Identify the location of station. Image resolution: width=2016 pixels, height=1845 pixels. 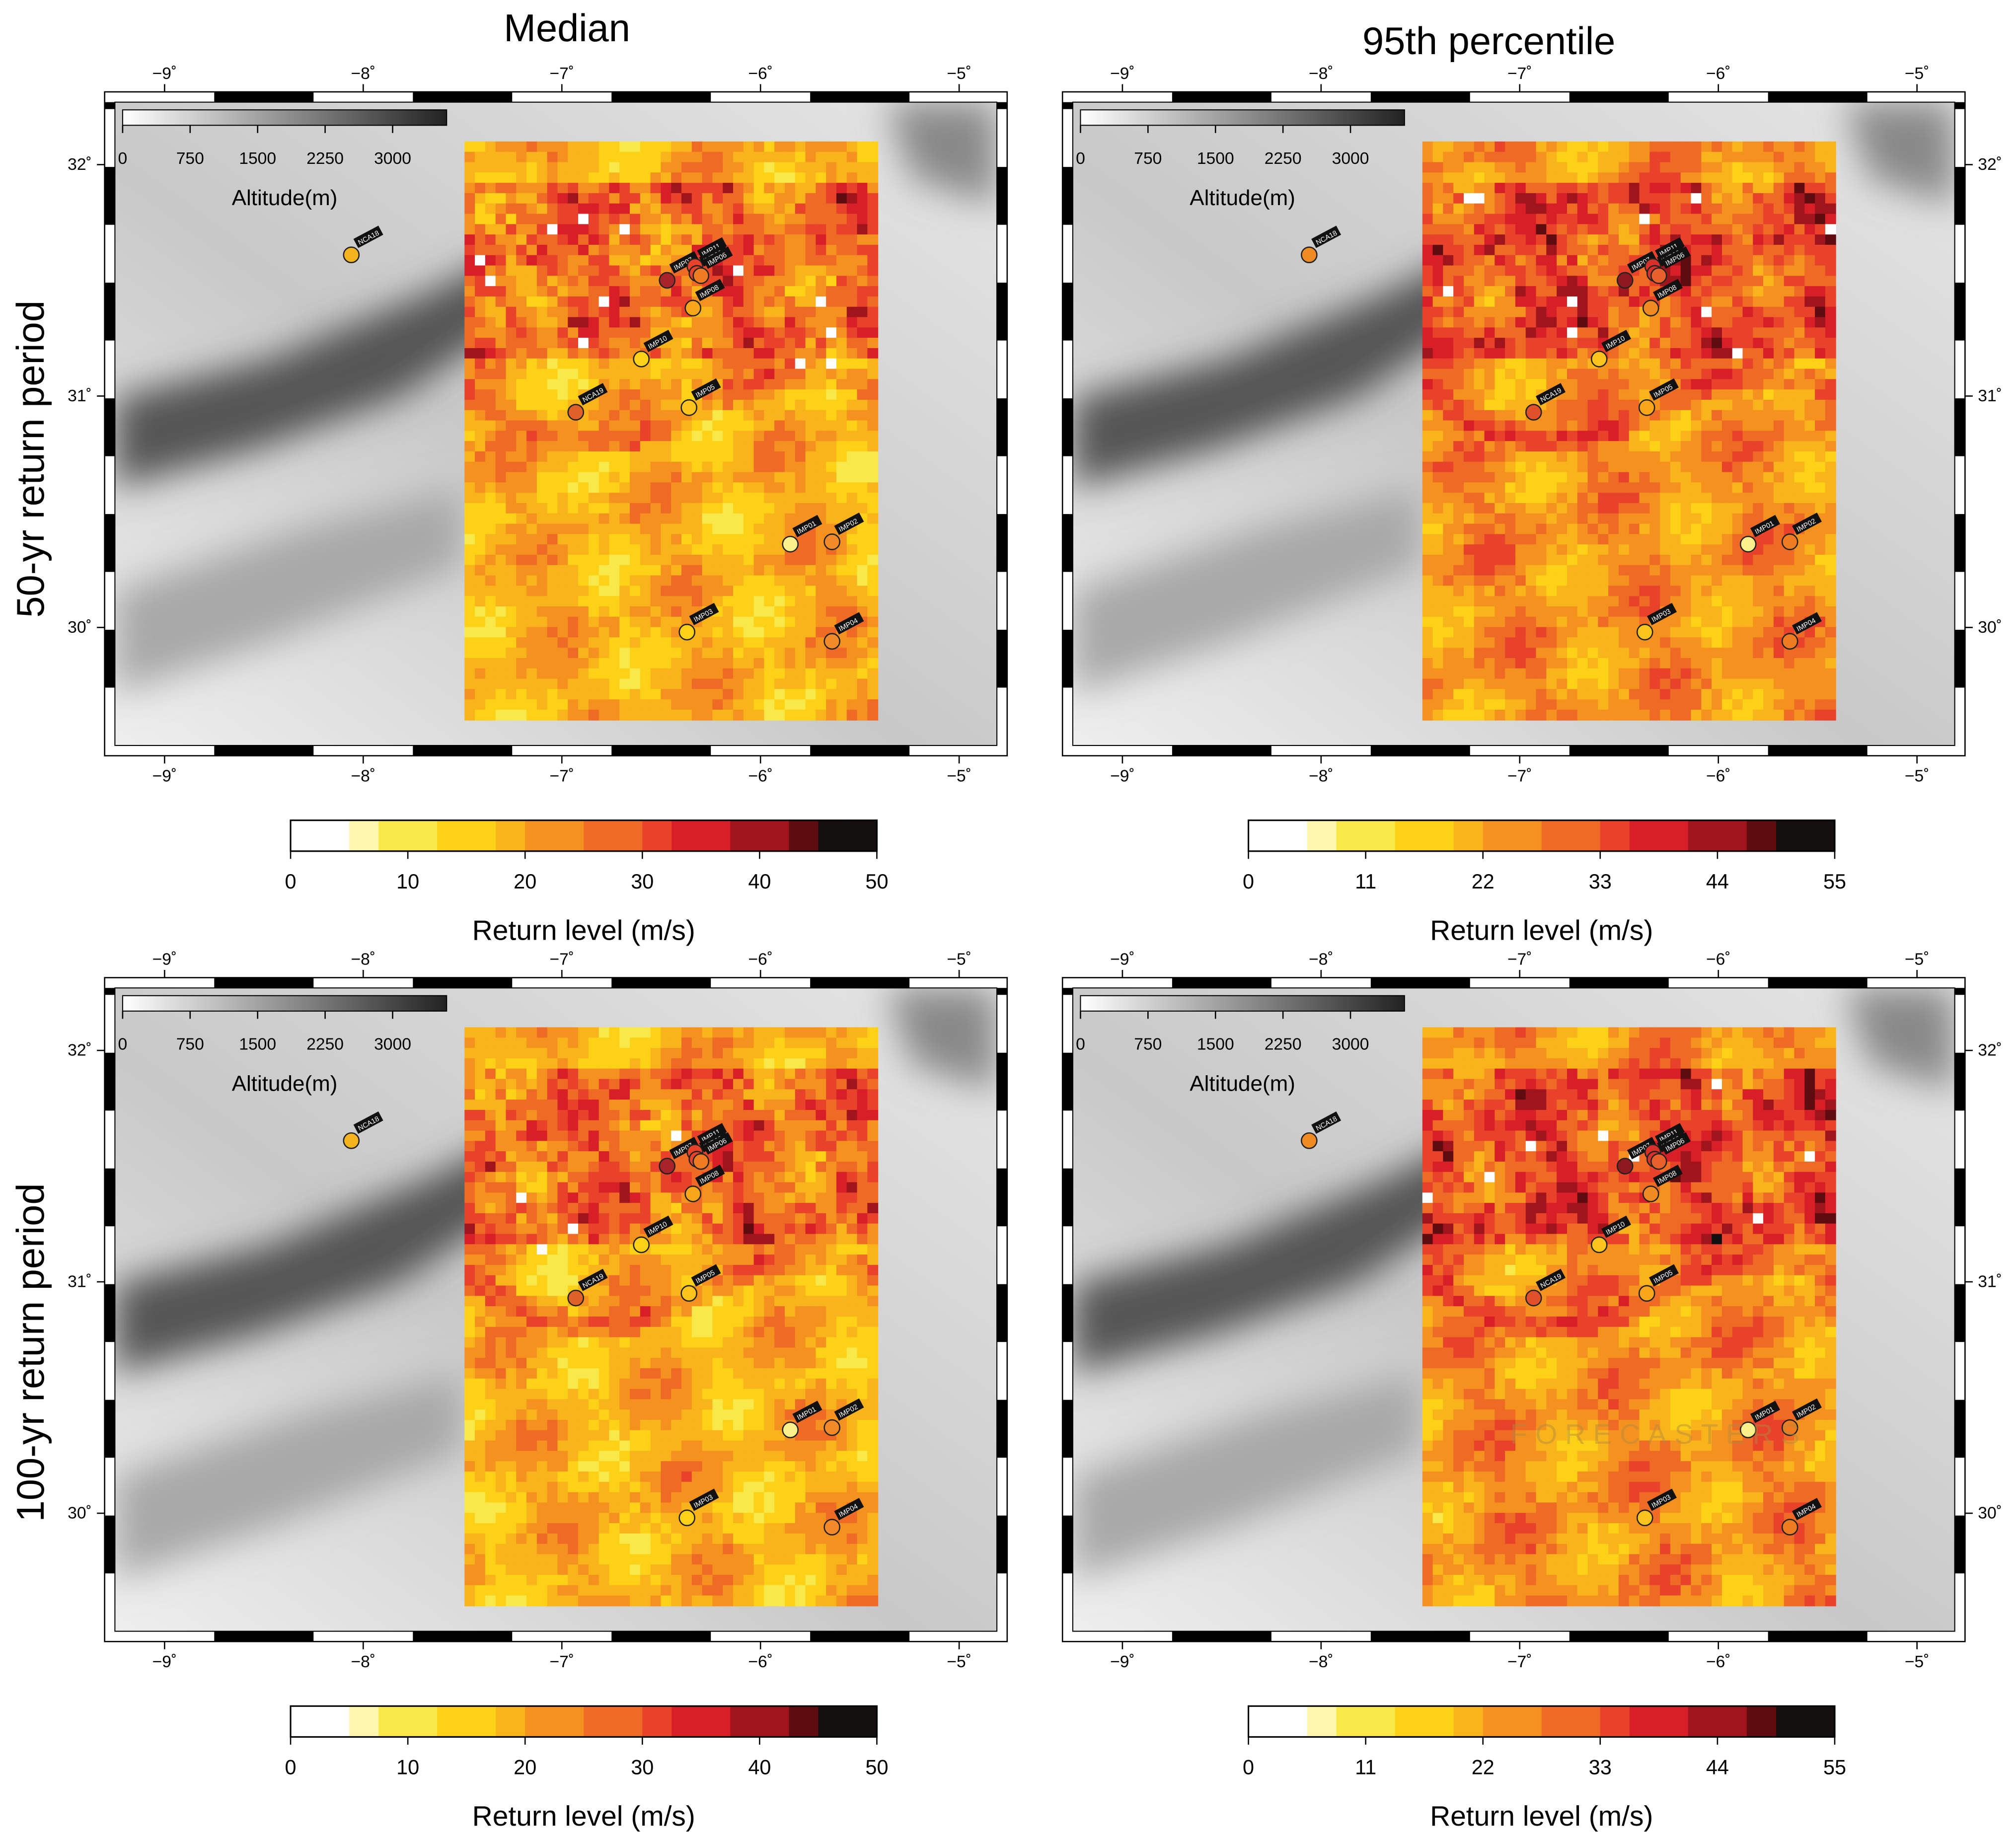
(352, 255).